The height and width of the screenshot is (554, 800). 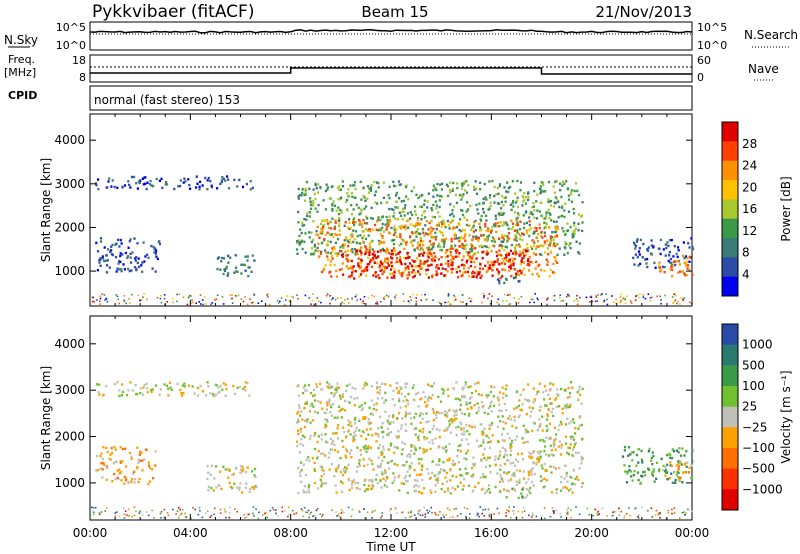 What do you see at coordinates (71, 45) in the screenshot?
I see `nsky-tick-bottom: 10^0` at bounding box center [71, 45].